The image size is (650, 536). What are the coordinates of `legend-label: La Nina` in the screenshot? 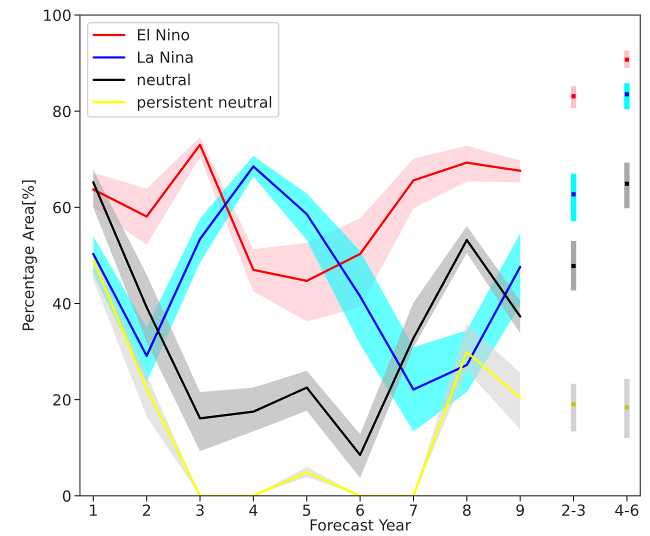 It's located at (165, 57).